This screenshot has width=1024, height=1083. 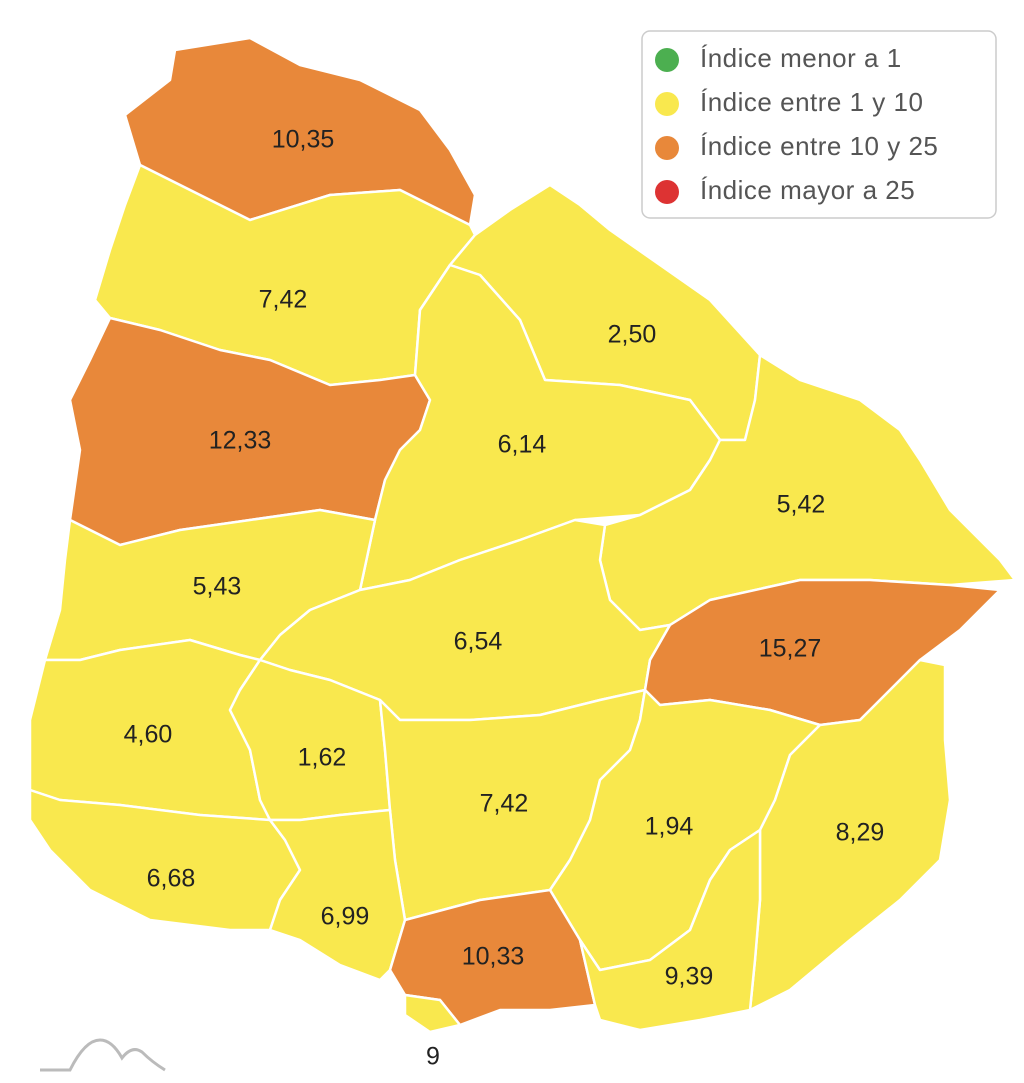 What do you see at coordinates (217, 587) in the screenshot?
I see `region-label: 5,43` at bounding box center [217, 587].